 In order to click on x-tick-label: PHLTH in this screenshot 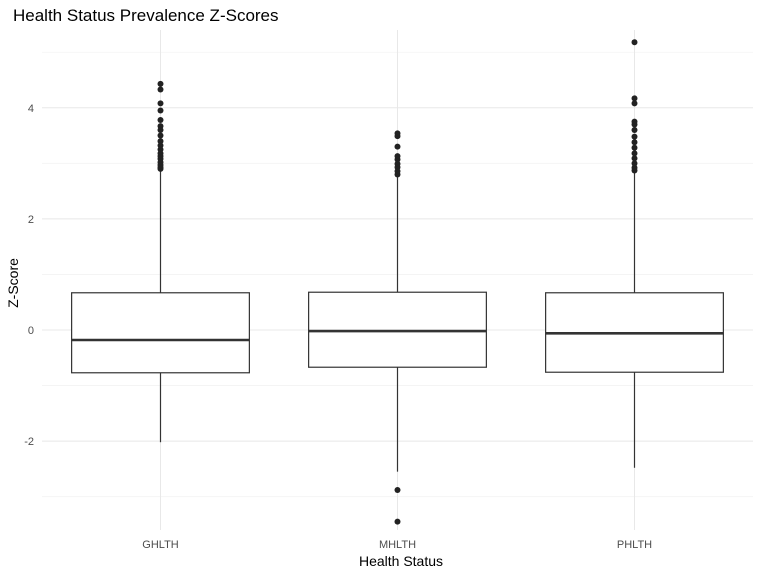, I will do `click(634, 545)`.